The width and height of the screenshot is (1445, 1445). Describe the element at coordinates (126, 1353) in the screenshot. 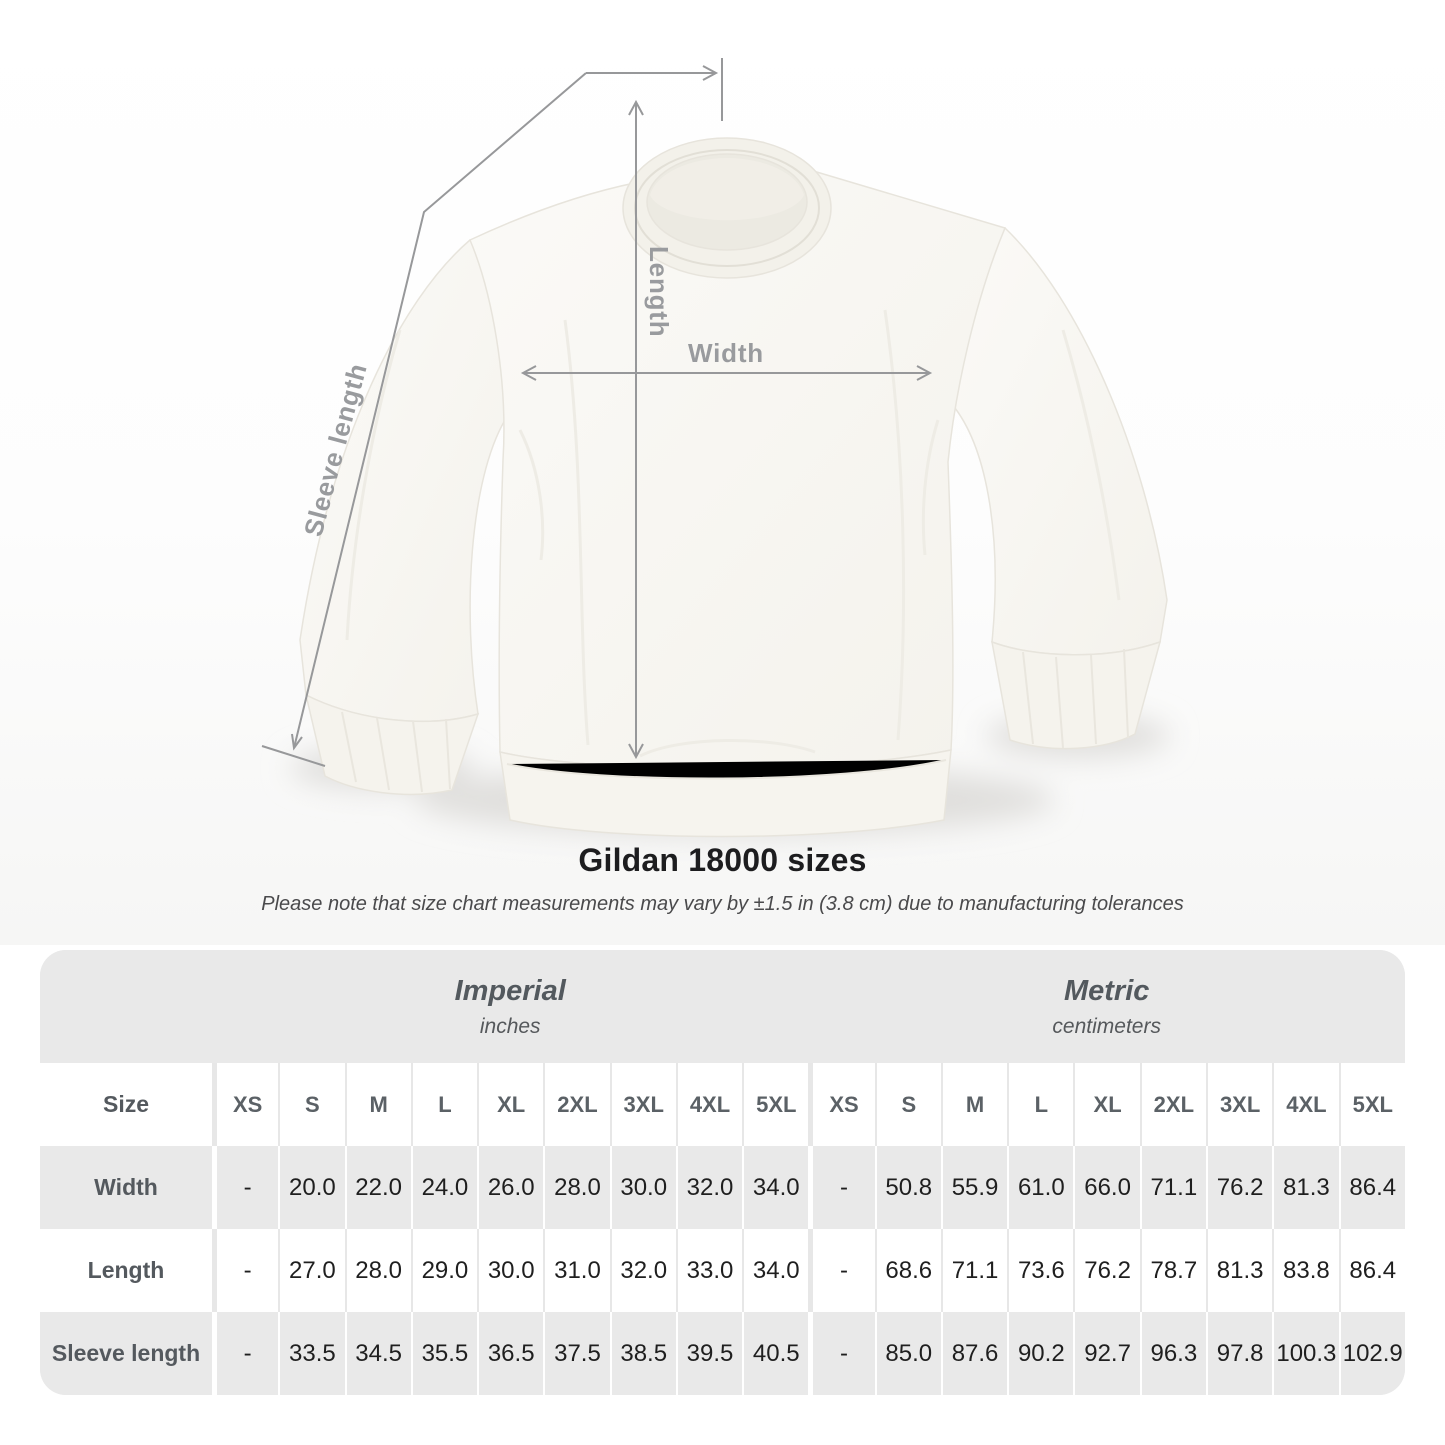

I see `row-label: Sleeve length` at that location.